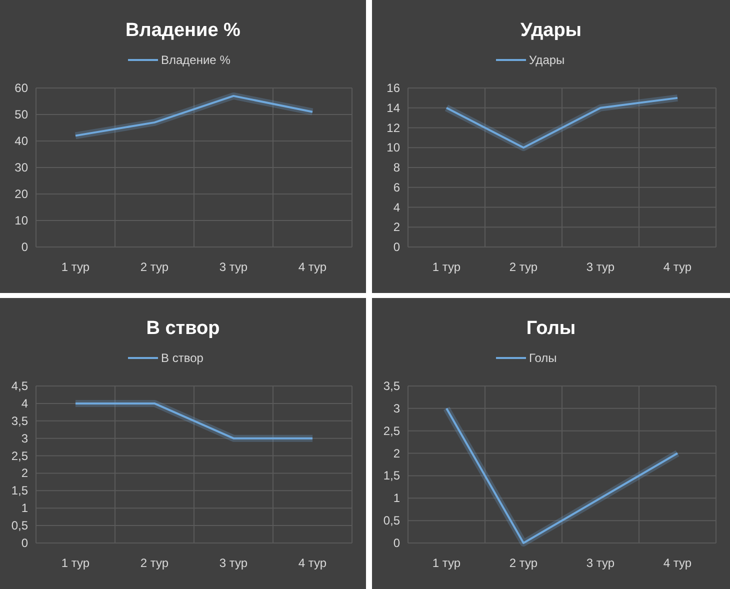 The image size is (730, 589). Describe the element at coordinates (182, 358) in the screenshot. I see `legend-label: В створ` at that location.